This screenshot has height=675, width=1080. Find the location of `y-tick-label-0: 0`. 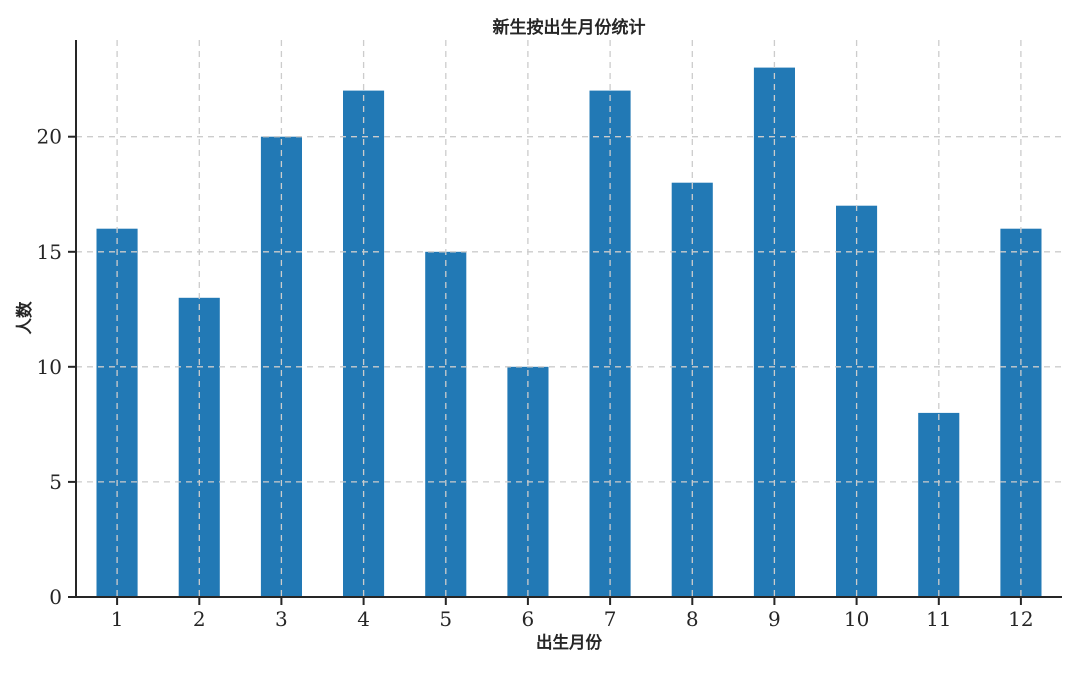

y-tick-label-0: 0 is located at coordinates (55, 597).